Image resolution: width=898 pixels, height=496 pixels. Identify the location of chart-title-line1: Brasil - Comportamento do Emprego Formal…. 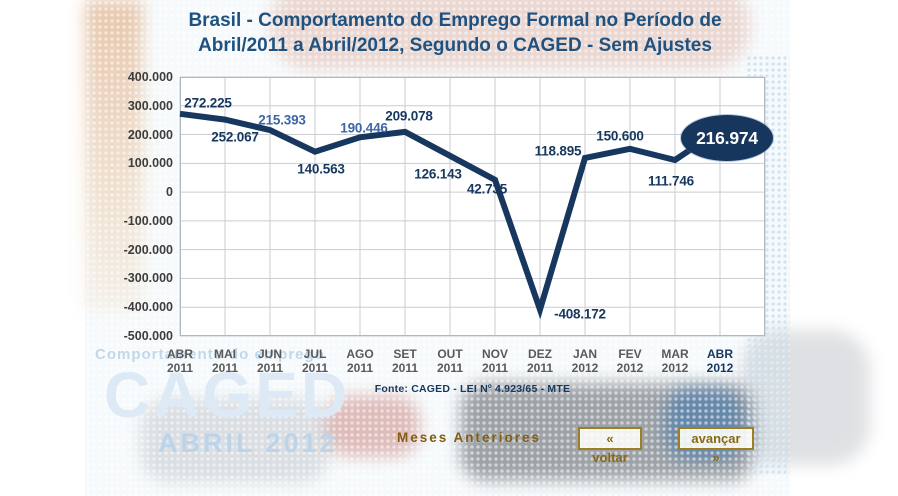
(455, 20).